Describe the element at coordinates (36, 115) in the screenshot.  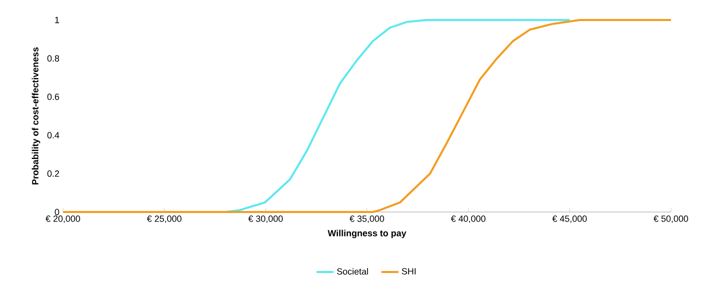
I see `y-axis-title: Probability of cost-effectiveness` at that location.